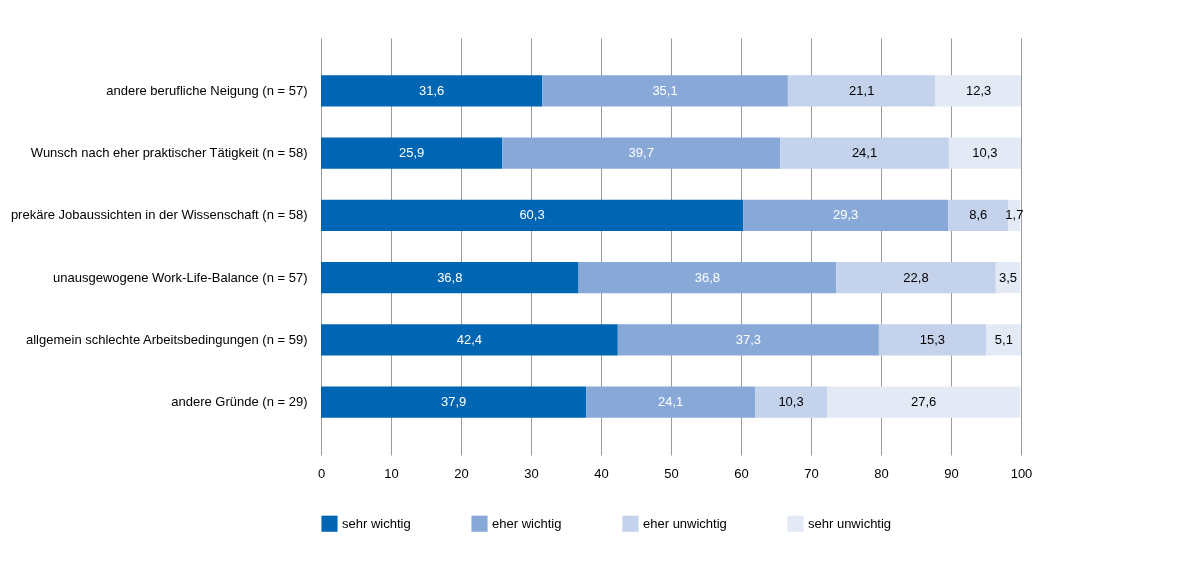 Image resolution: width=1194 pixels, height=563 pixels. What do you see at coordinates (881, 473) in the screenshot?
I see `x-tick-label: 80` at bounding box center [881, 473].